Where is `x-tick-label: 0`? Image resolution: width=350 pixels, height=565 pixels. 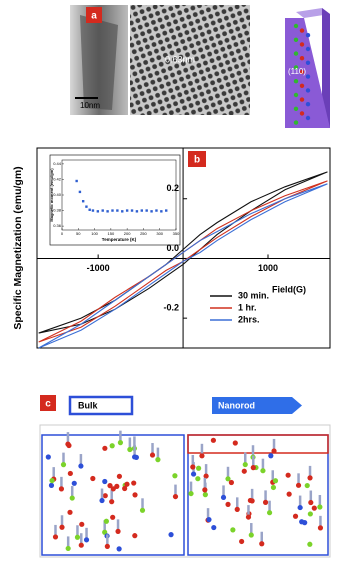 x-tick-label: 0 is located at coordinates (62, 233).